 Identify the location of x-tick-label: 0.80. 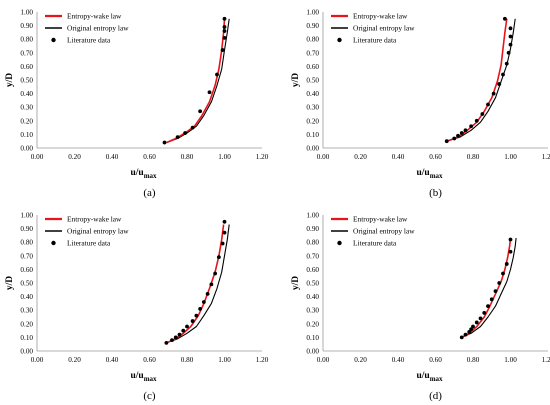
(473, 157).